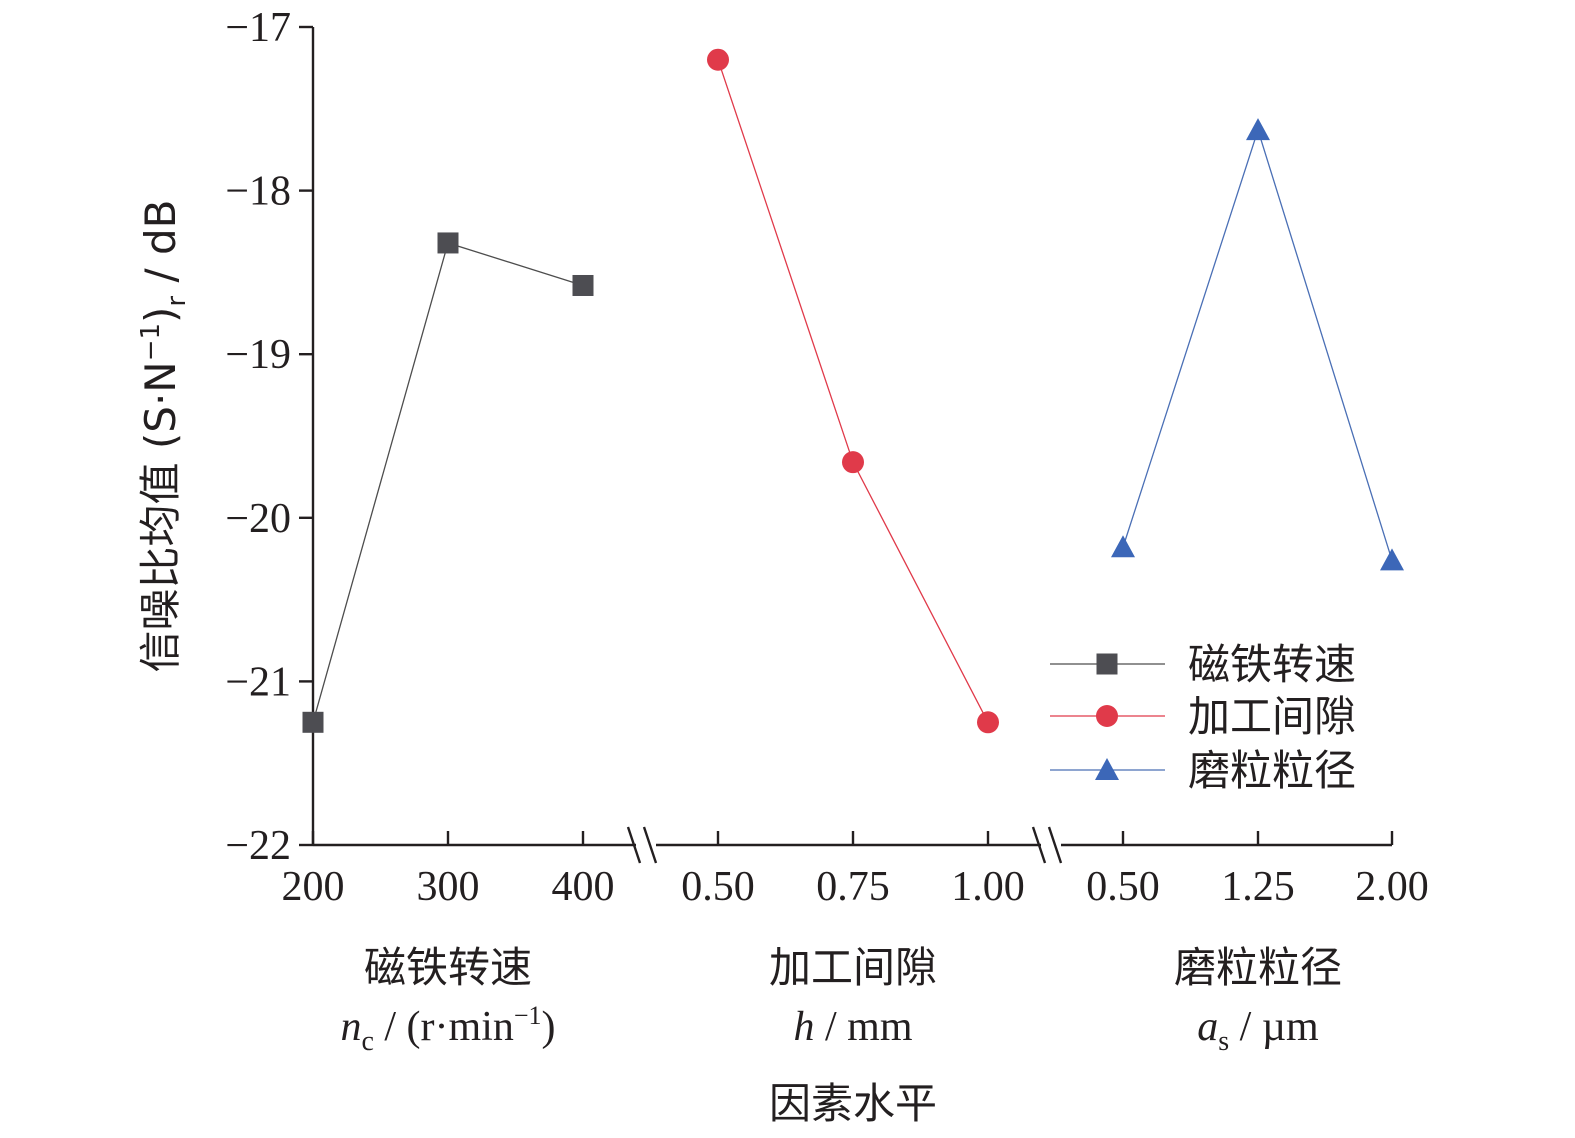 Image resolution: width=1575 pixels, height=1138 pixels. What do you see at coordinates (853, 1103) in the screenshot?
I see `x-axis-title: 因素水平` at bounding box center [853, 1103].